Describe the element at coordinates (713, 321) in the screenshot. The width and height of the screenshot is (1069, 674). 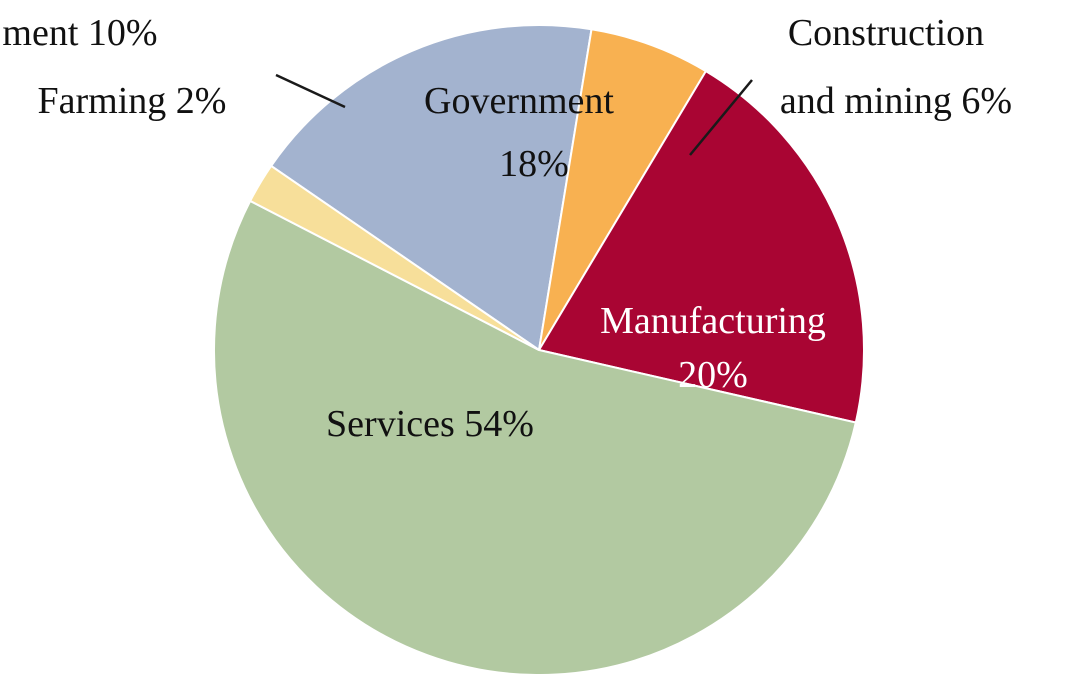
I see `slice-label-manufacturing: Manufacturing` at that location.